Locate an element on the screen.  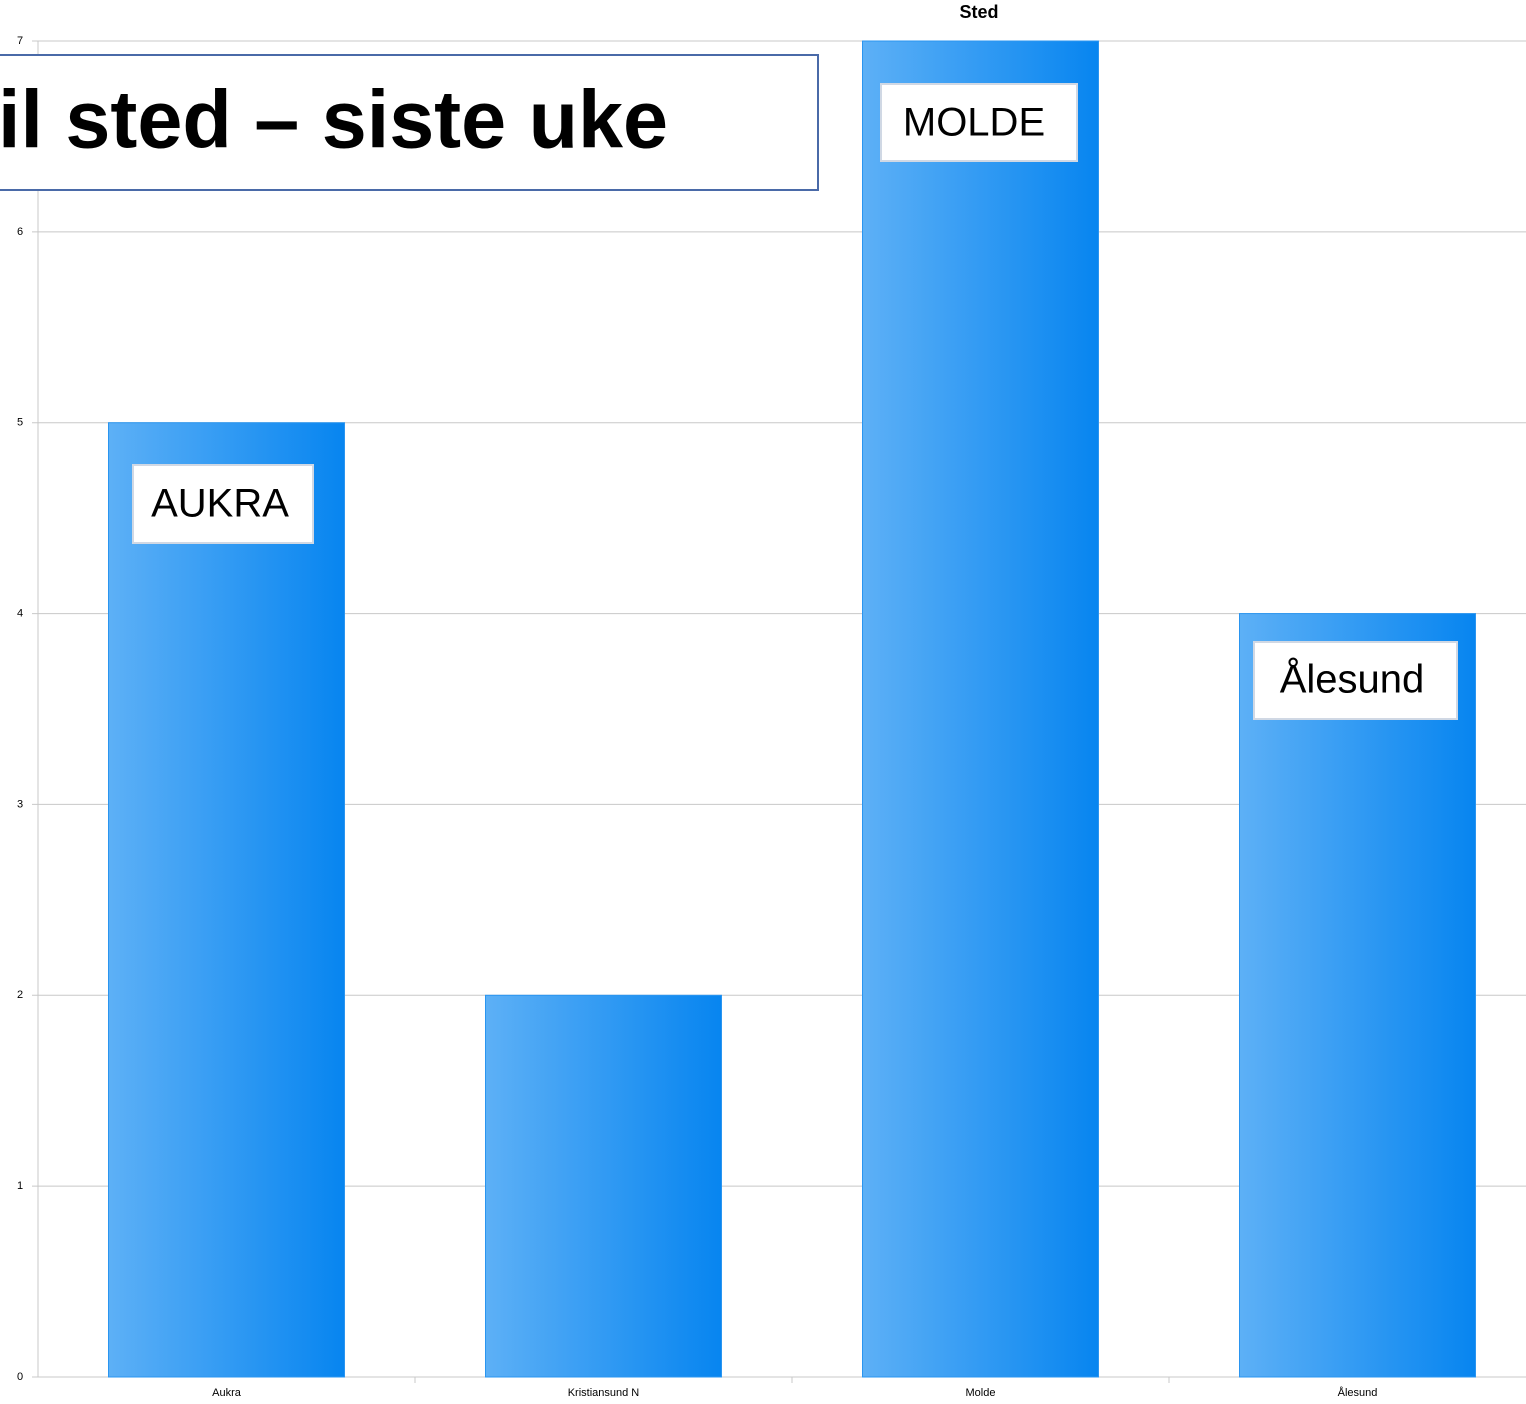
annotation: MOLDE is located at coordinates (974, 123).